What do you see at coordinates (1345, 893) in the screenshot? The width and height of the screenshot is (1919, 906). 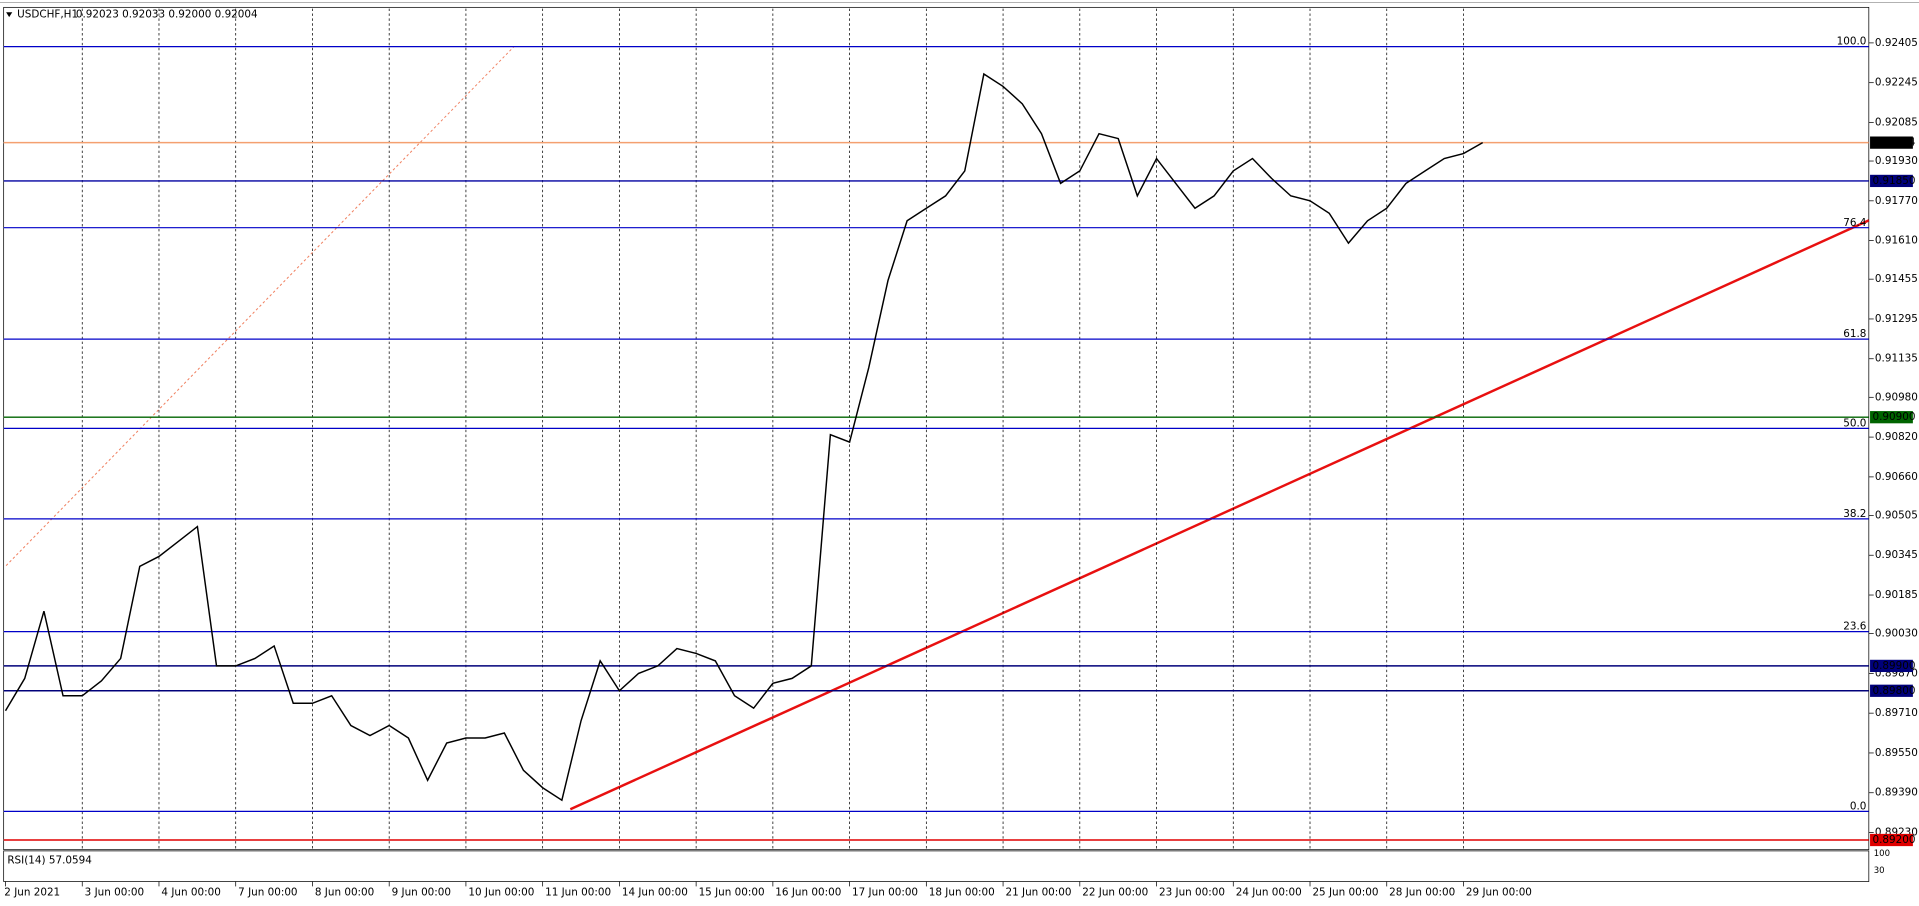 I see `x-tick-label: 25 Jun 00:00` at bounding box center [1345, 893].